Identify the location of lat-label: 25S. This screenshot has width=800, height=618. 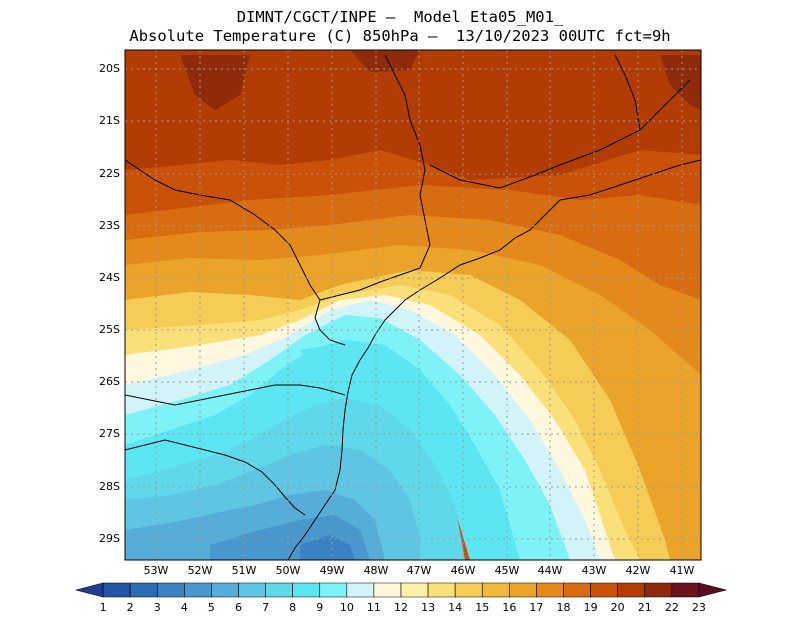
(109, 329).